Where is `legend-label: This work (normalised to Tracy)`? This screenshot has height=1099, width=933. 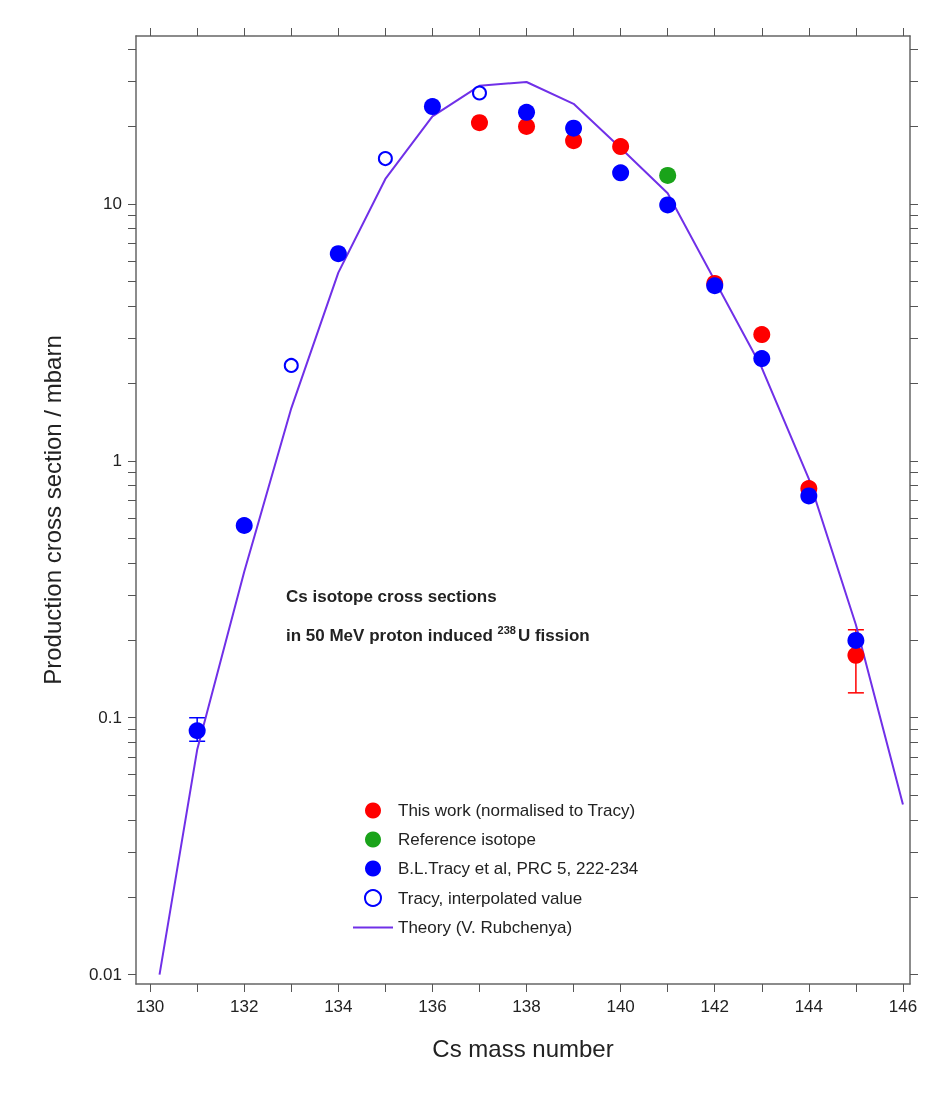
legend-label: This work (normalised to Tracy) is located at coordinates (517, 810).